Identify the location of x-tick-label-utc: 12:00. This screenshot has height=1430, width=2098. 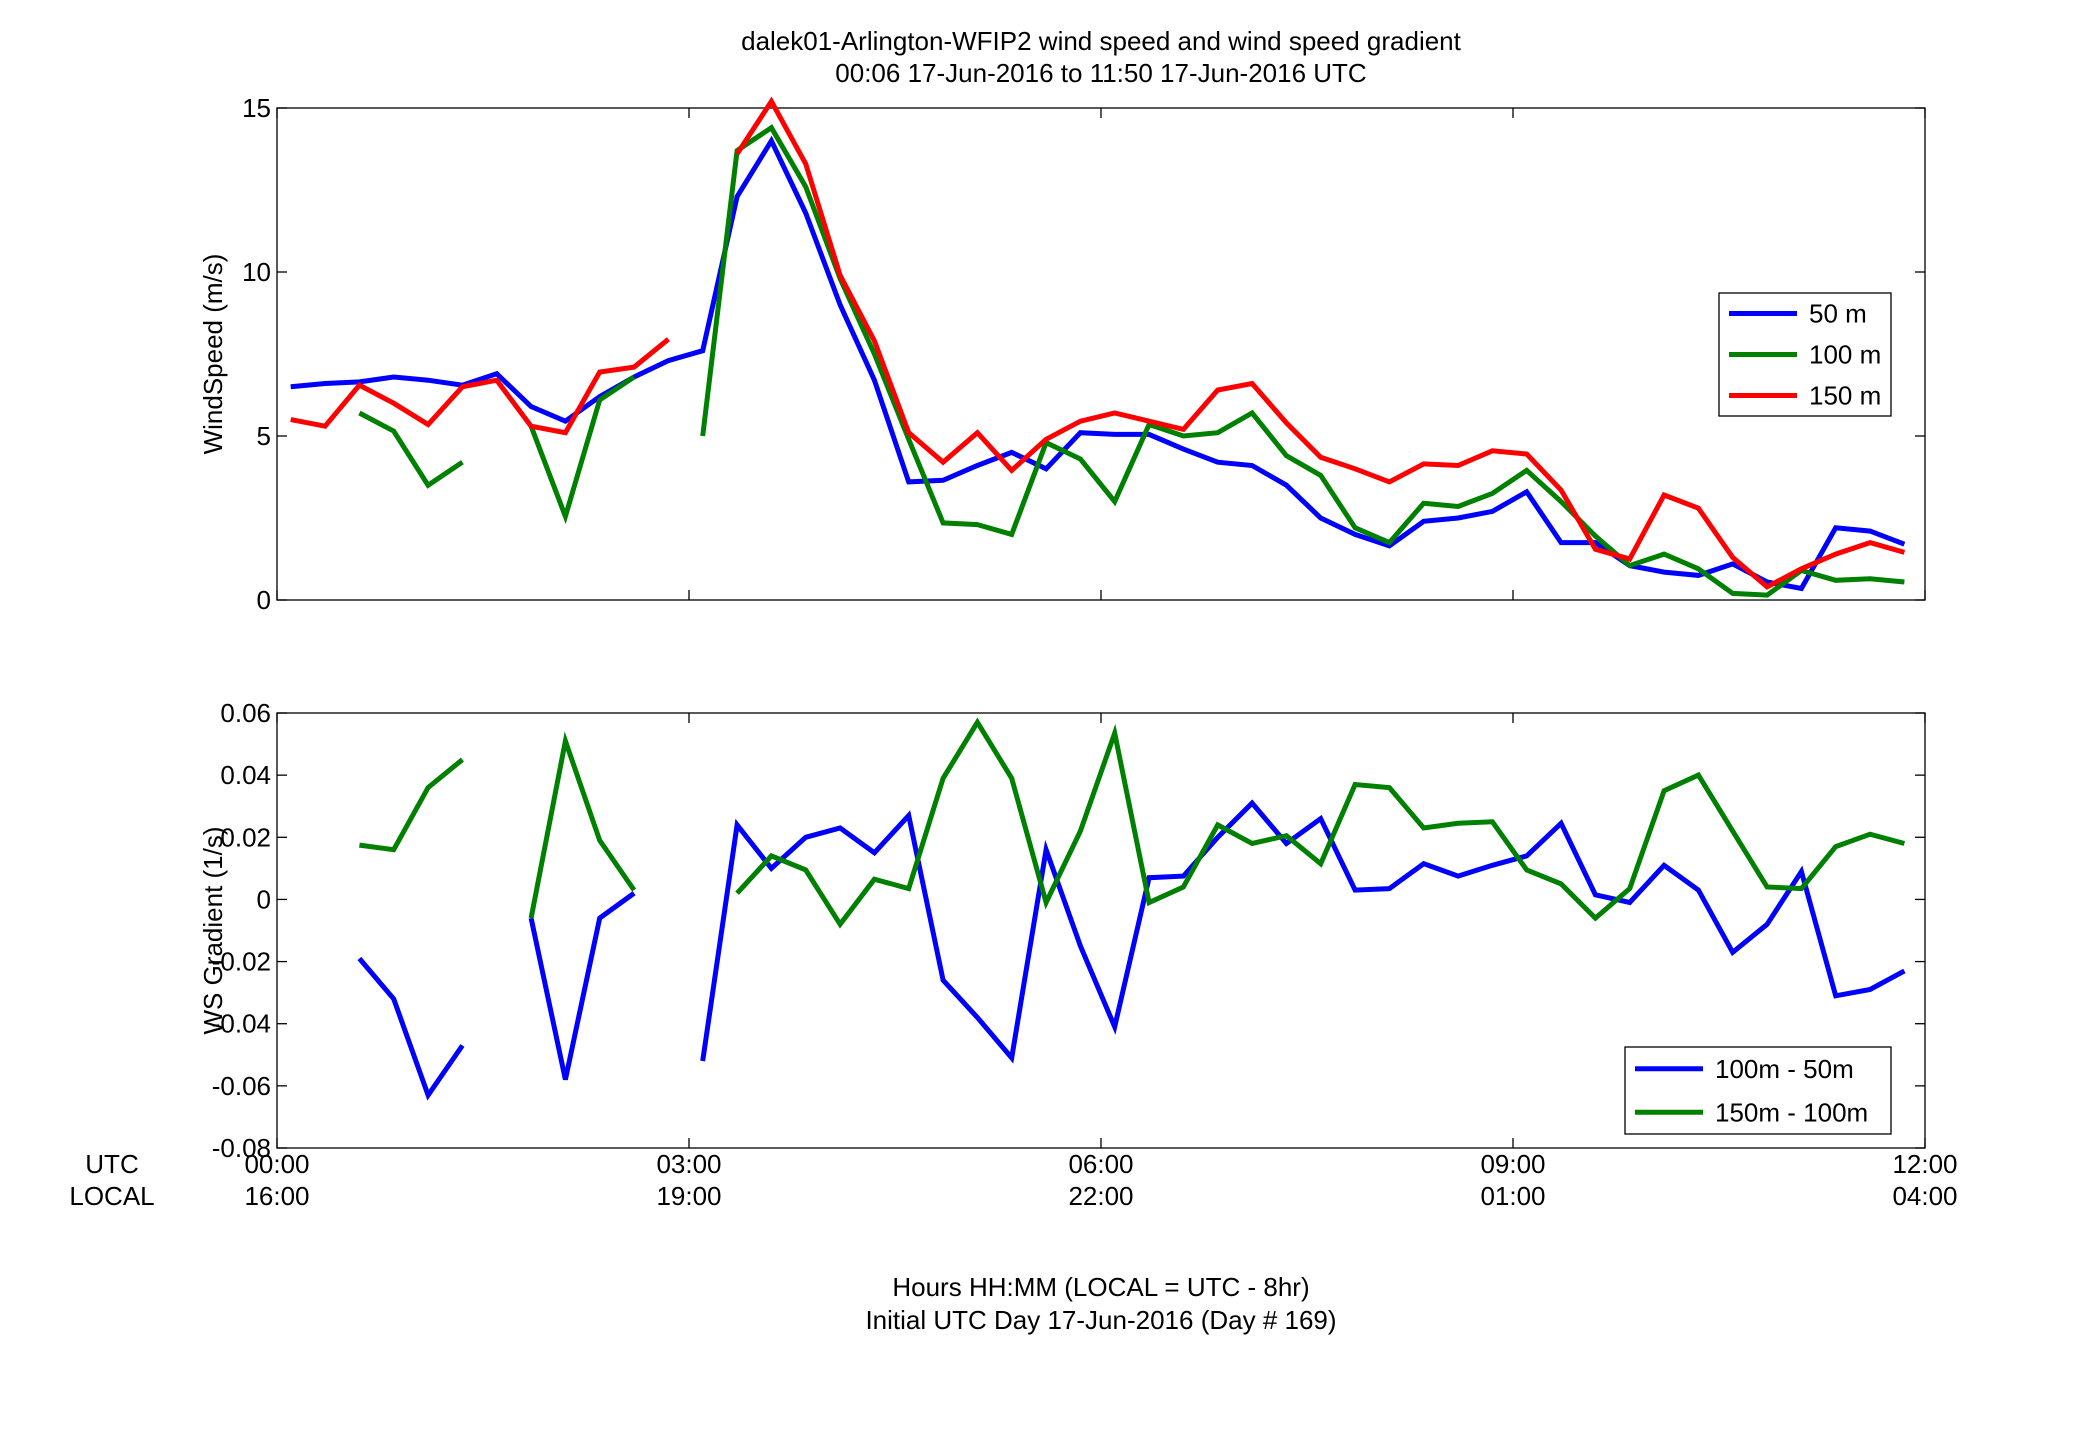
(1924, 1164).